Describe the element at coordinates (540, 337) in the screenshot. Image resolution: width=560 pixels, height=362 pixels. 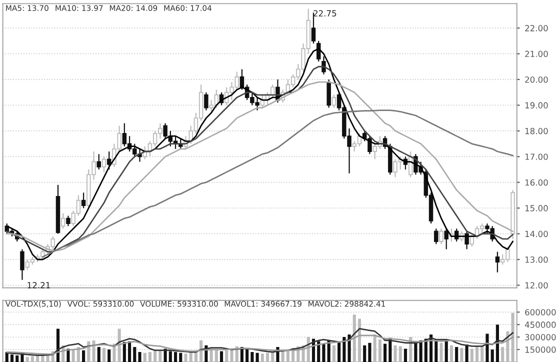
I see `y-tick-label: 300000` at that location.